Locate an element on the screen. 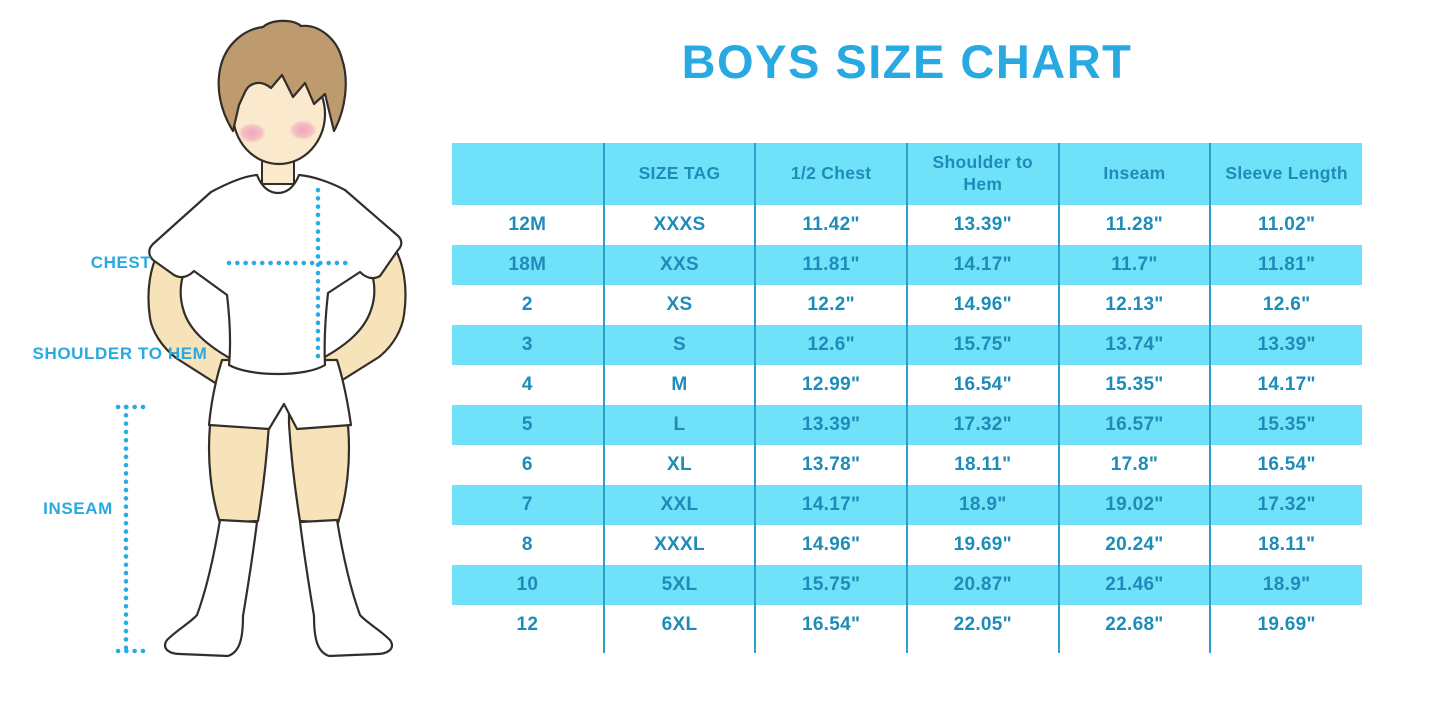 The height and width of the screenshot is (728, 1445). table-cell: 17.8" is located at coordinates (1134, 465).